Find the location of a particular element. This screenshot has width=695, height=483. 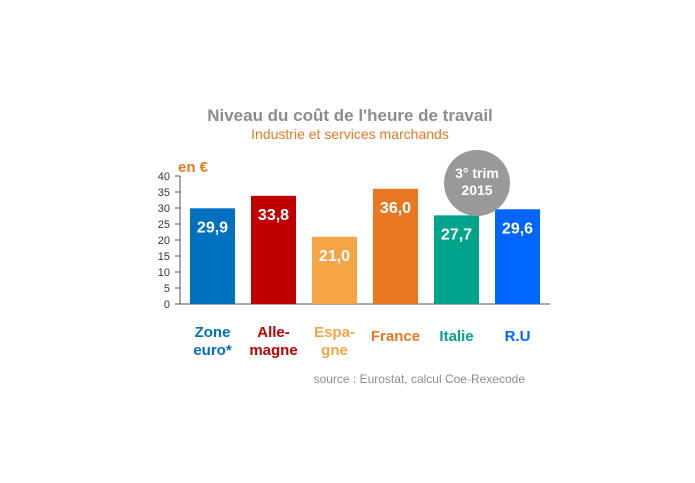

category-label: euro* is located at coordinates (212, 350).